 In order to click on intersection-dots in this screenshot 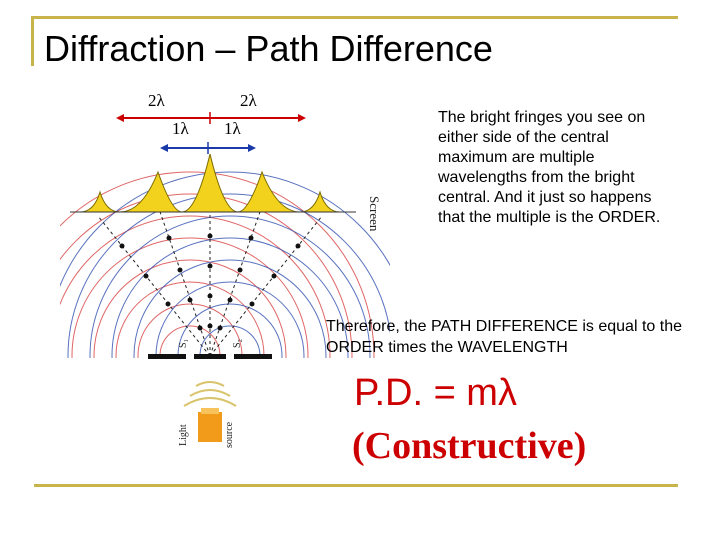, I will do `click(210, 282)`.